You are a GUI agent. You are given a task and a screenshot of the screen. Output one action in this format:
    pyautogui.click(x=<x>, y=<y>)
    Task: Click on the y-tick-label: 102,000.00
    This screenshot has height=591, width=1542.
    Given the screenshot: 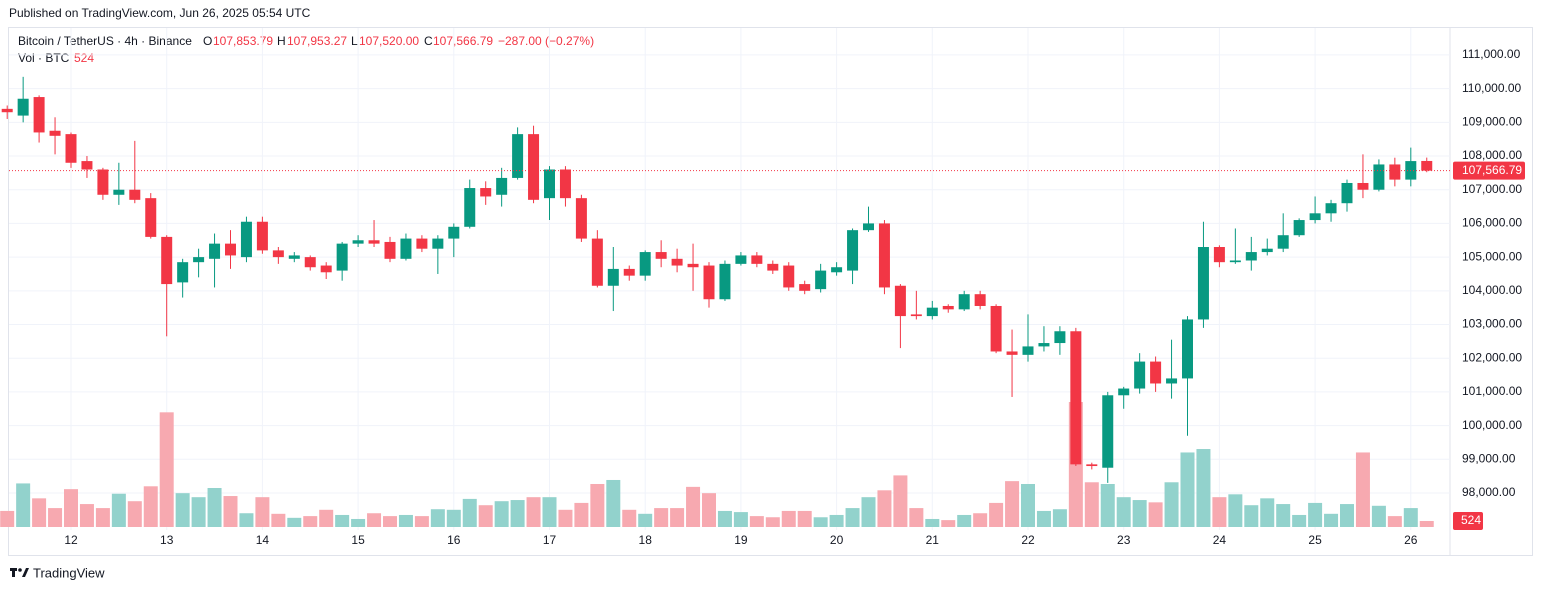 What is the action you would take?
    pyautogui.click(x=1492, y=357)
    